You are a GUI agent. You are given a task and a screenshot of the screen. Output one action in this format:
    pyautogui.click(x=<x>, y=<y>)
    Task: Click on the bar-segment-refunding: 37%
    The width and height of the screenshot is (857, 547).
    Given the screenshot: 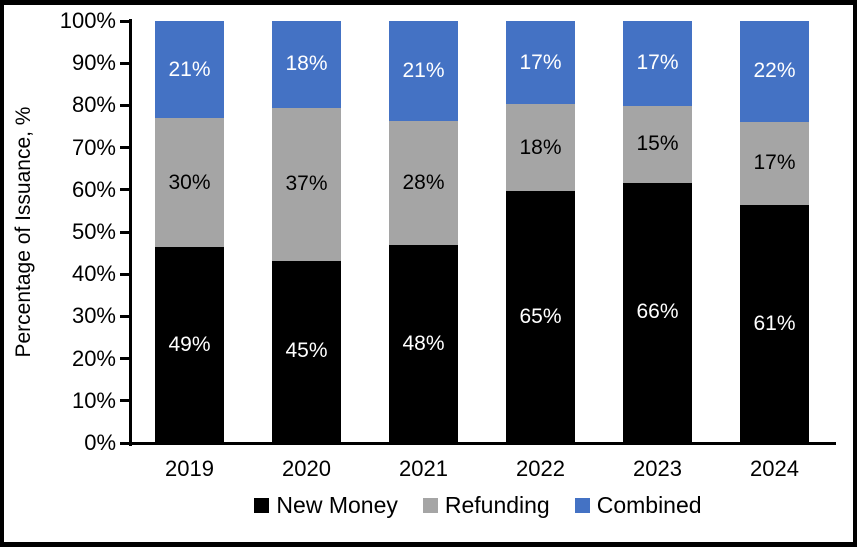 What is the action you would take?
    pyautogui.click(x=306, y=184)
    